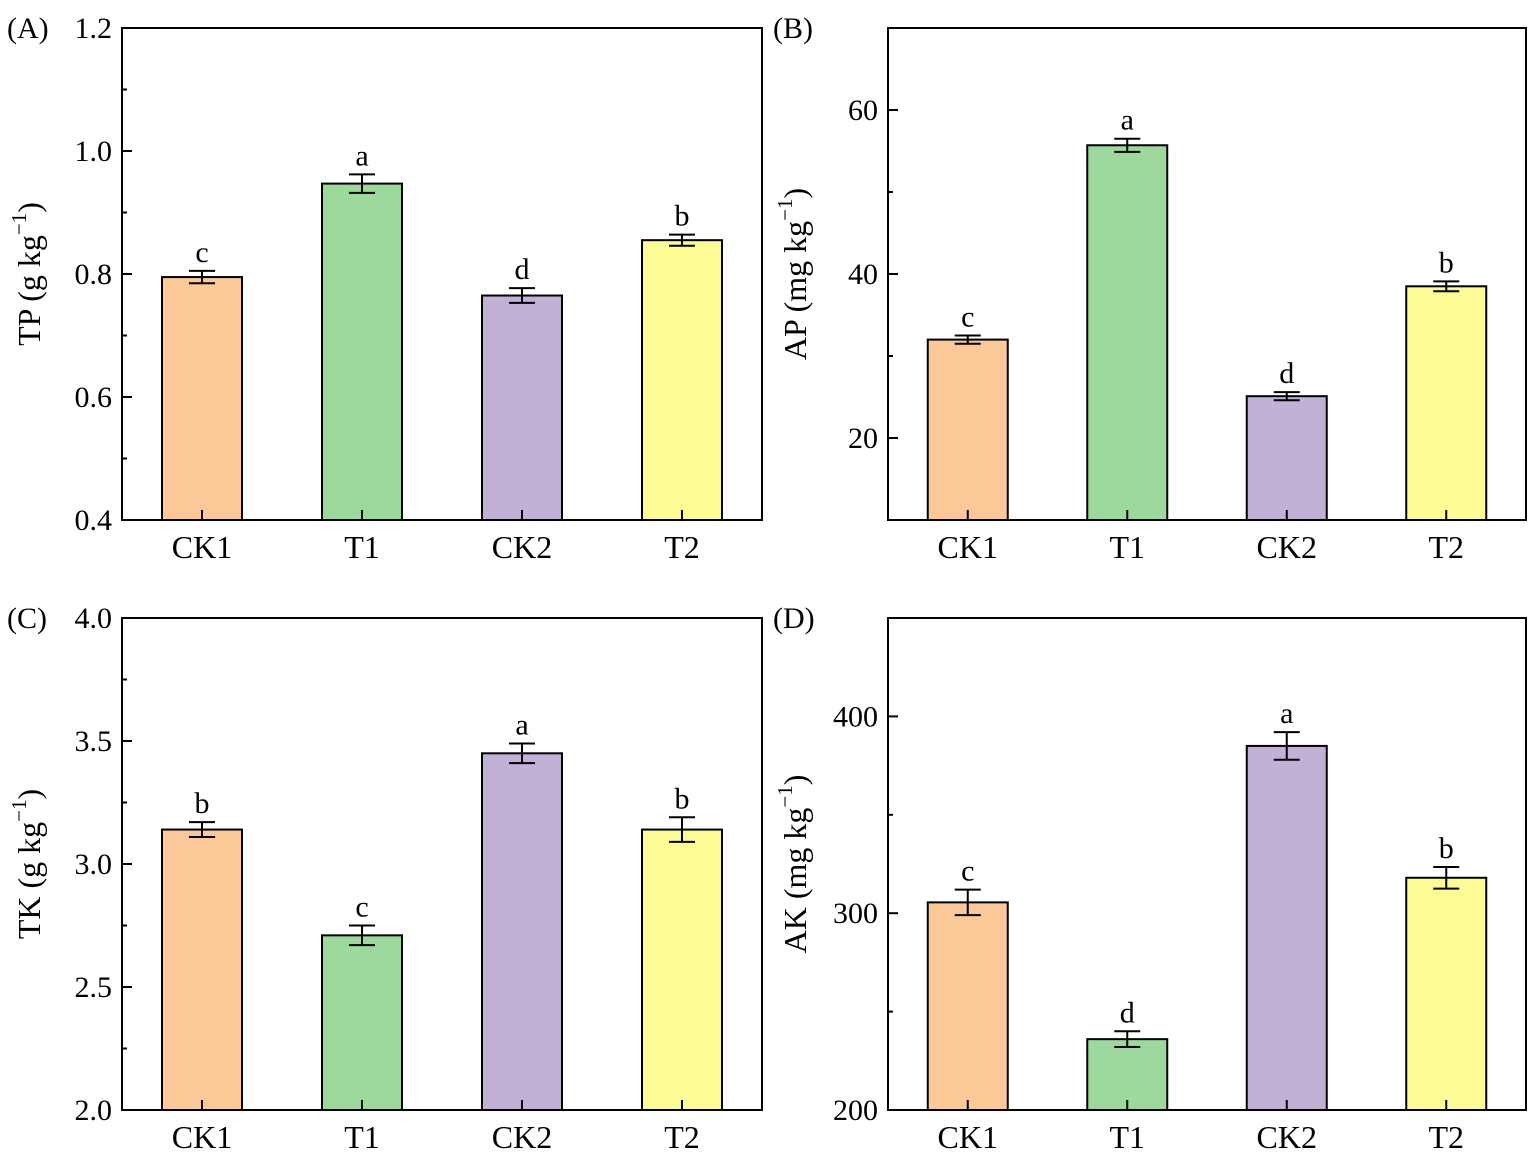  Describe the element at coordinates (863, 274) in the screenshot. I see `y-tick-label: 40` at that location.